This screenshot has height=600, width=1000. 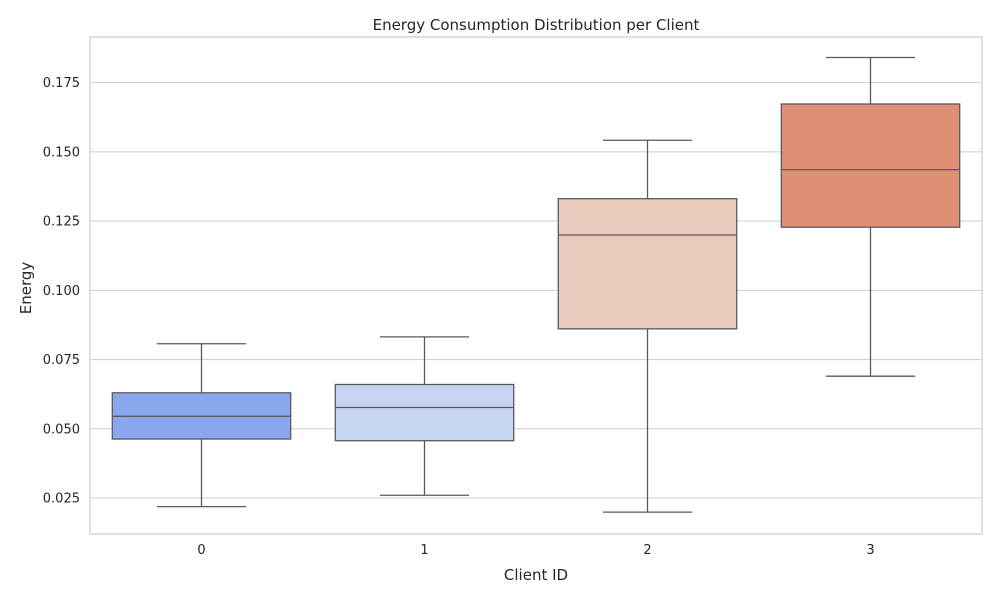 What do you see at coordinates (61, 152) in the screenshot?
I see `y-tick-label: 0.150` at bounding box center [61, 152].